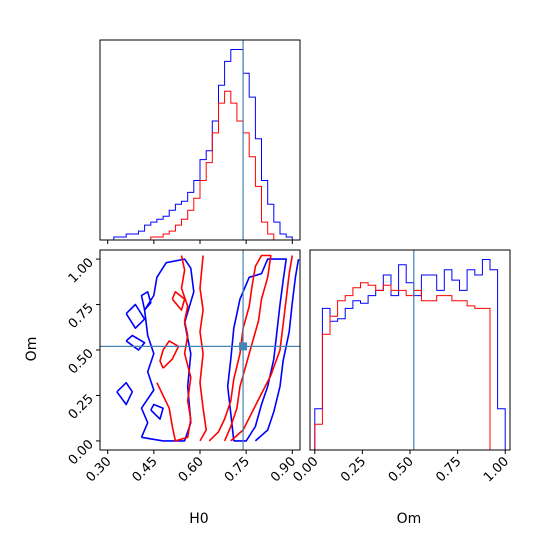 This screenshot has height=550, width=550. I want to click on joint-ytick-label-2: 0.50, so click(81, 361).